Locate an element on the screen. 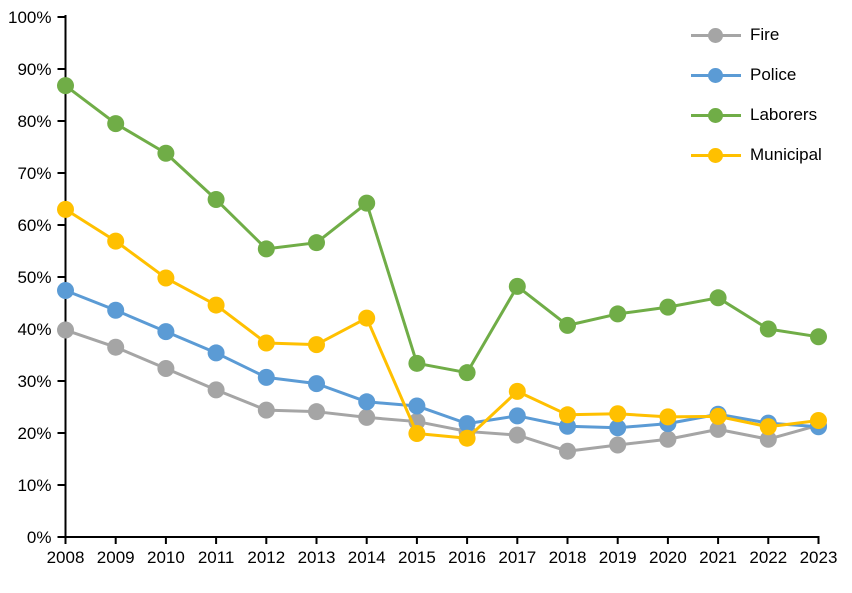 The image size is (852, 593). data-point-laborers-2011 is located at coordinates (216, 200).